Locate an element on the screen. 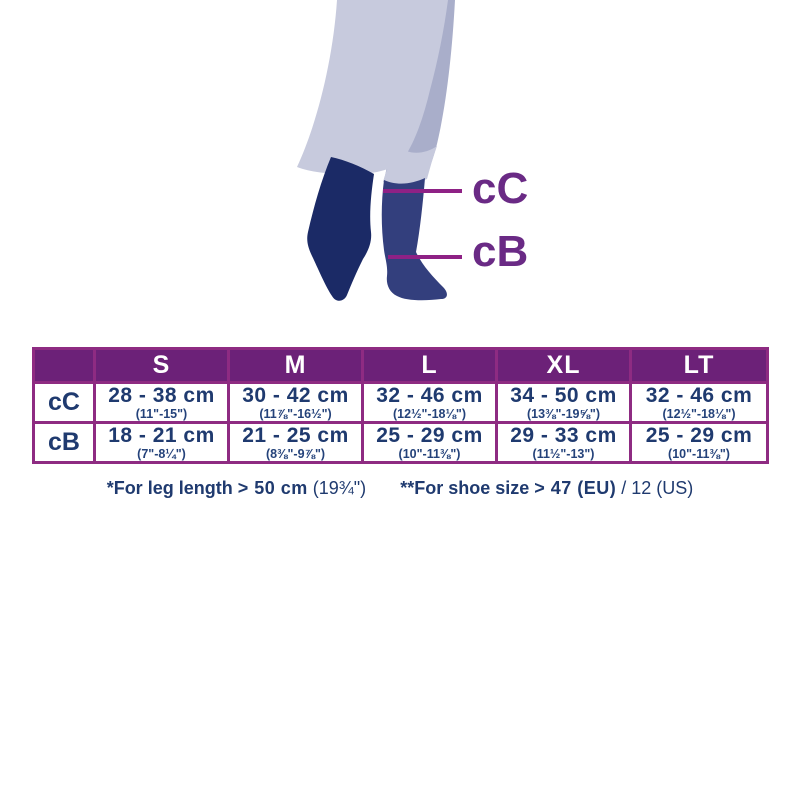  cell-subvalue: (7"-8¼") is located at coordinates (161, 454).